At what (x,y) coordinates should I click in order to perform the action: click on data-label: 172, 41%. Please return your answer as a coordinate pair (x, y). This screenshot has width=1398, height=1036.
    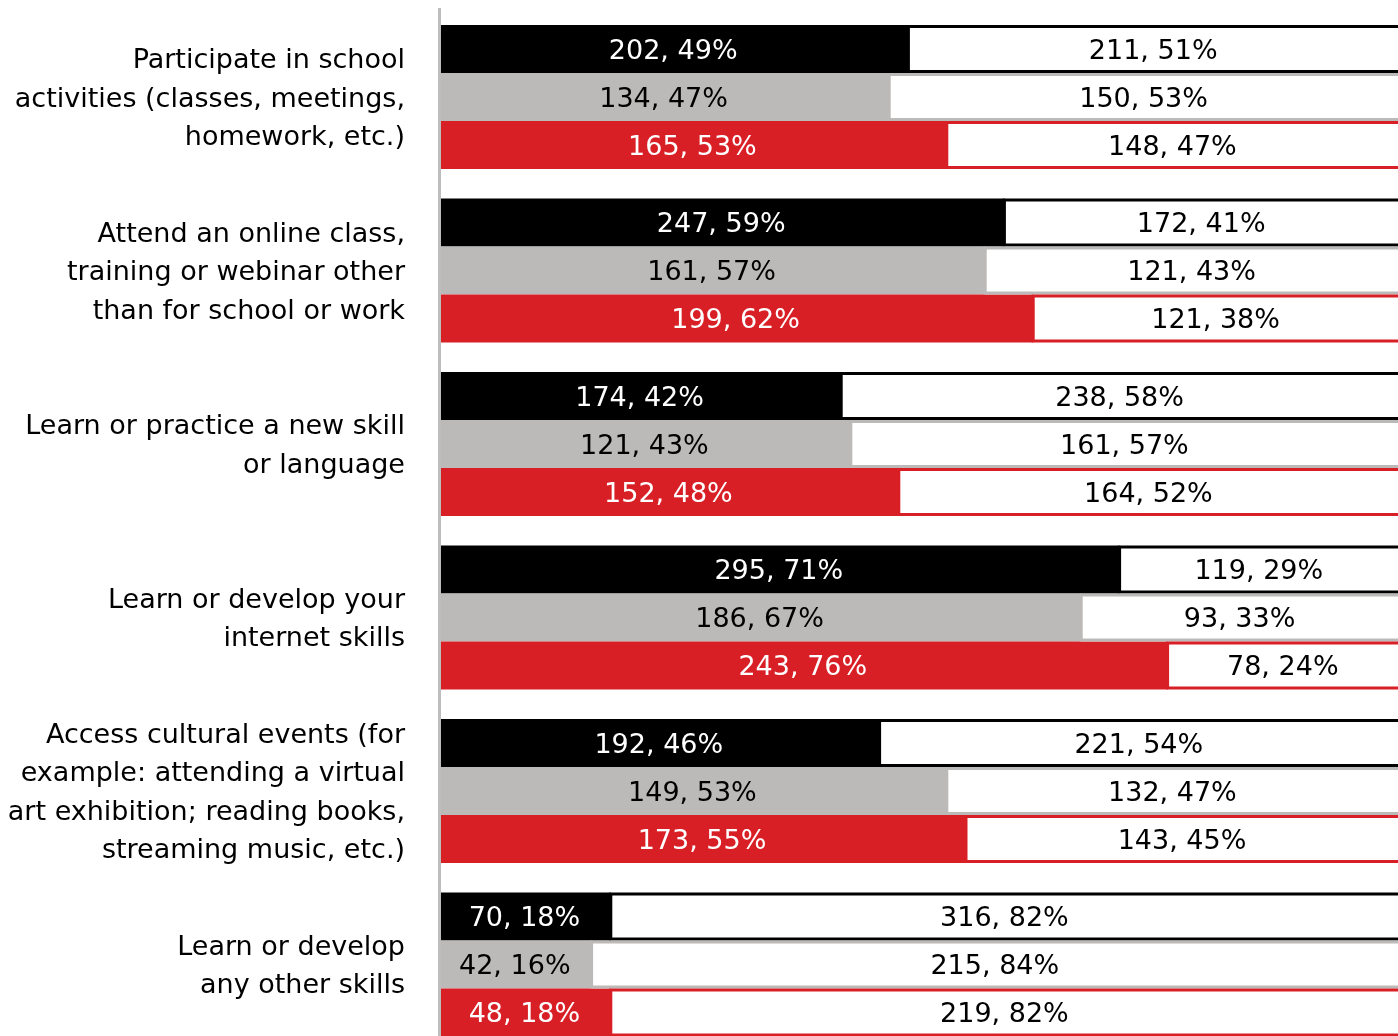
    Looking at the image, I should click on (1201, 222).